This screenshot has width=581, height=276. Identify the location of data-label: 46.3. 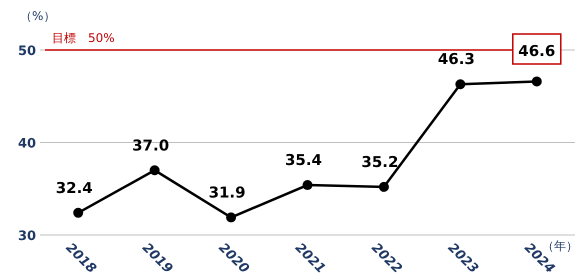
(456, 59).